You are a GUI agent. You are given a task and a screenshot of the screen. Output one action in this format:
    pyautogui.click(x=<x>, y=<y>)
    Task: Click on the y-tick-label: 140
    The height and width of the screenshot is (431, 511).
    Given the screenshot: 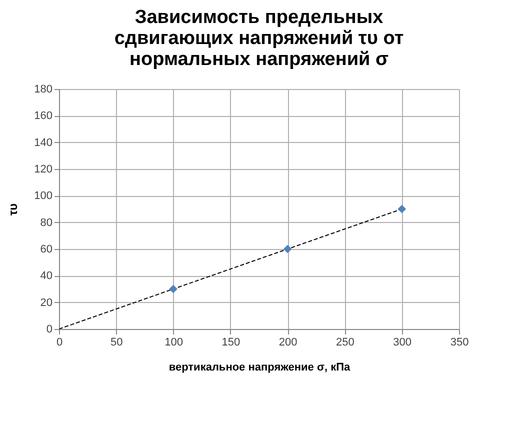 What is the action you would take?
    pyautogui.click(x=43, y=142)
    